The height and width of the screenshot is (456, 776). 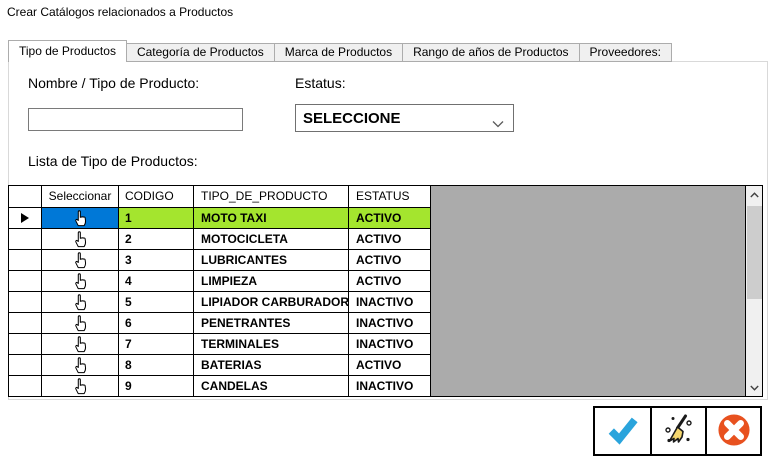 I want to click on tipo-cell: LIPIADOR CARBURADOR, so click(x=271, y=302).